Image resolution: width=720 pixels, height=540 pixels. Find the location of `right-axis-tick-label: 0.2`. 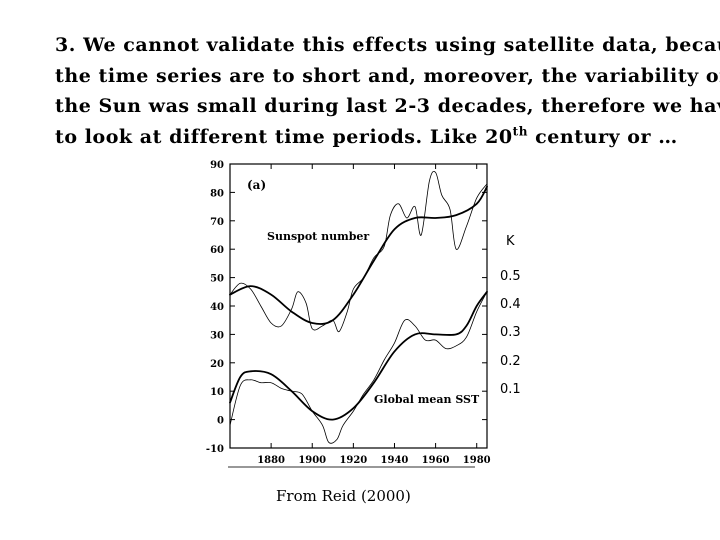

right-axis-tick-label: 0.2 is located at coordinates (510, 361).